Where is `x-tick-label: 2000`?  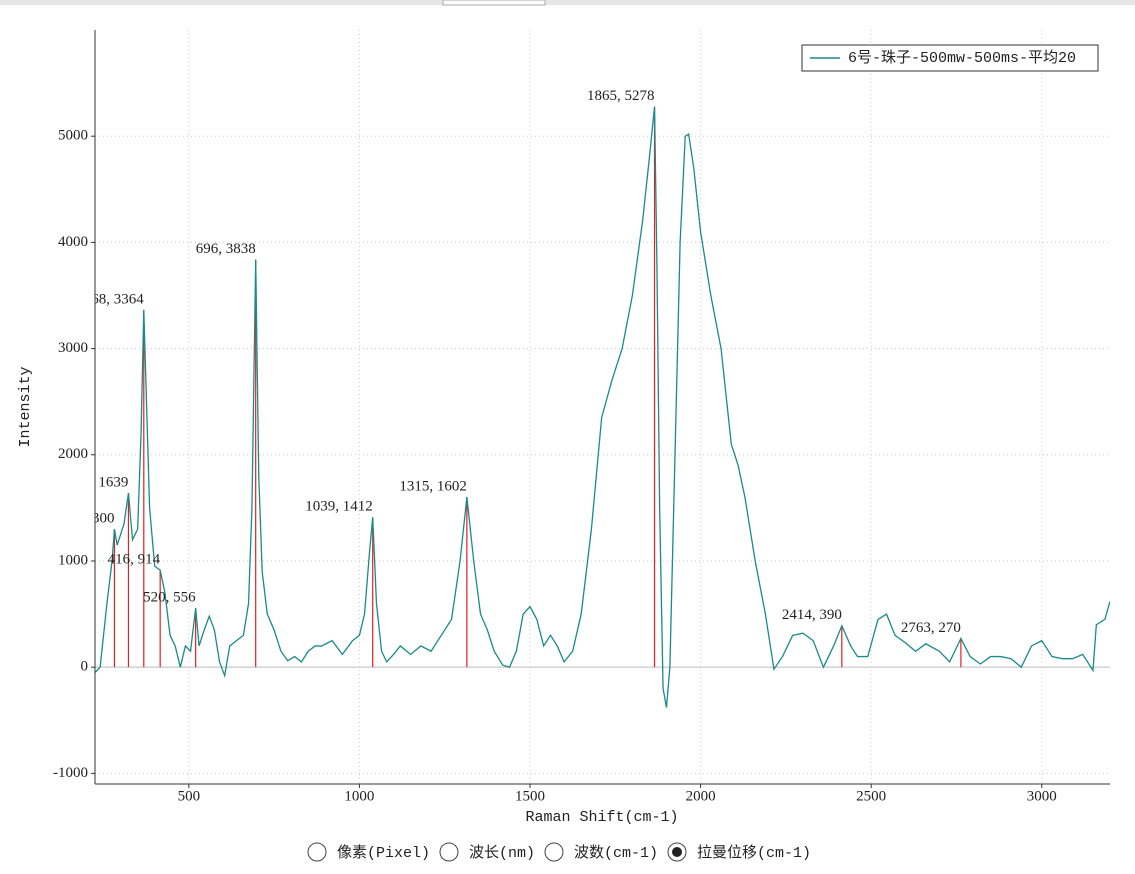
x-tick-label: 2000 is located at coordinates (701, 796).